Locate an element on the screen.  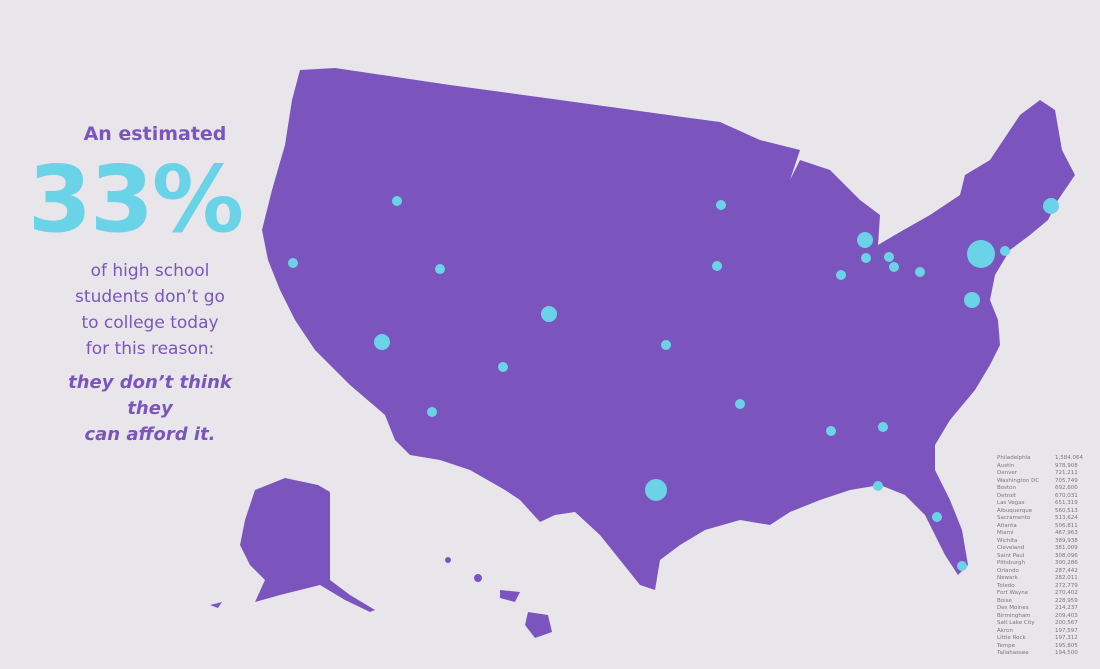
city-row: Salt Lake City 200,567 is located at coordinates (1044, 624).